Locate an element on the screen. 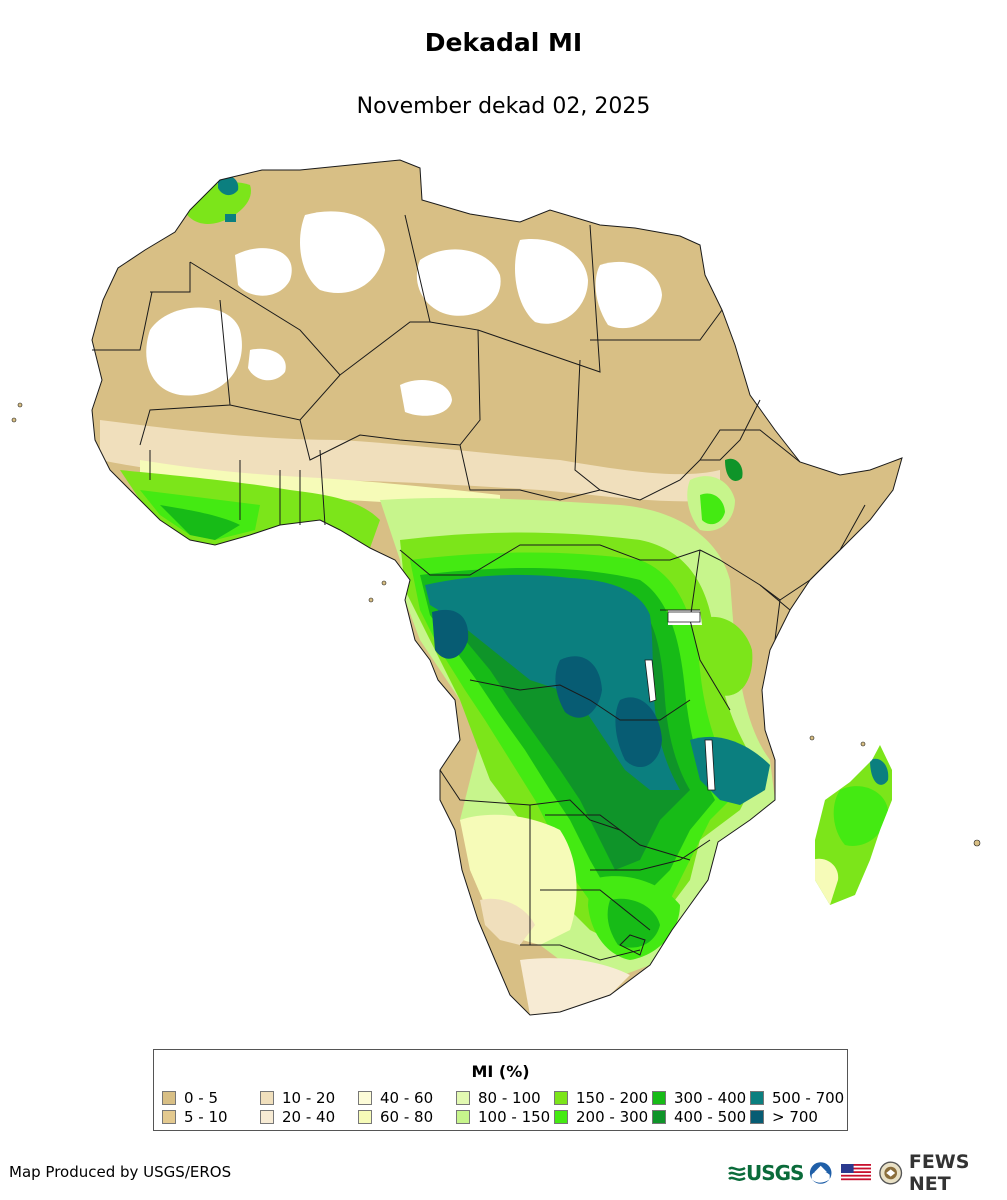 This screenshot has height=1200, width=1007. legend-item-5: 60 - 80 is located at coordinates (395, 1117).